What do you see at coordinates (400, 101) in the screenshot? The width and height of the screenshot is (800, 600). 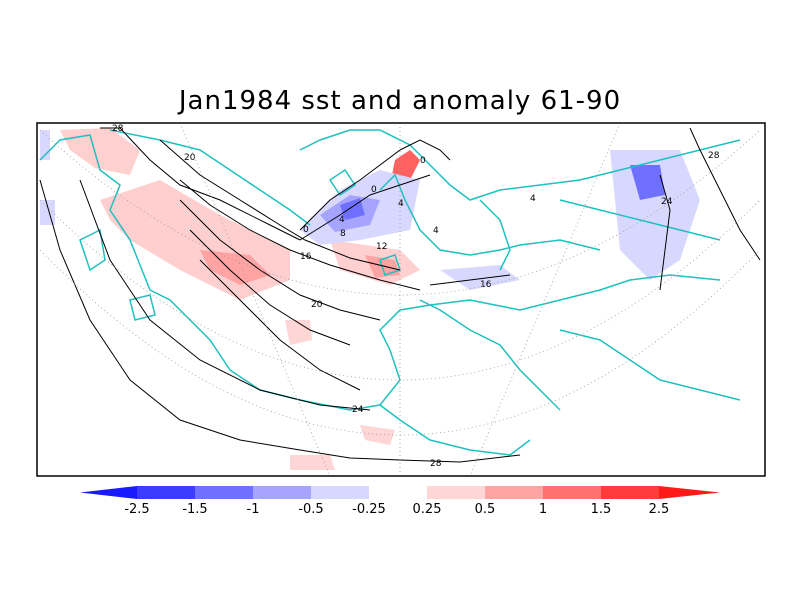 I see `map-title: Jan1984 sst and anomaly 61-90` at bounding box center [400, 101].